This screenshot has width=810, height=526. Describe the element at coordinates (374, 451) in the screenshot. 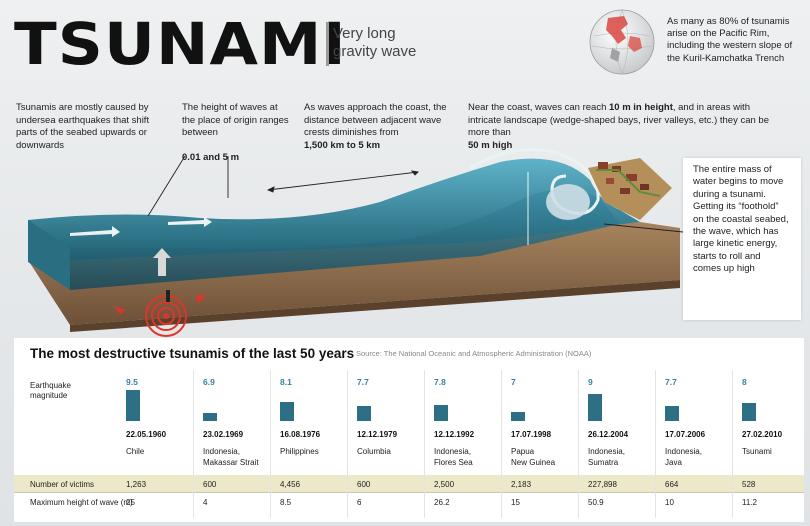

I see `event-location-line: Columbia` at that location.